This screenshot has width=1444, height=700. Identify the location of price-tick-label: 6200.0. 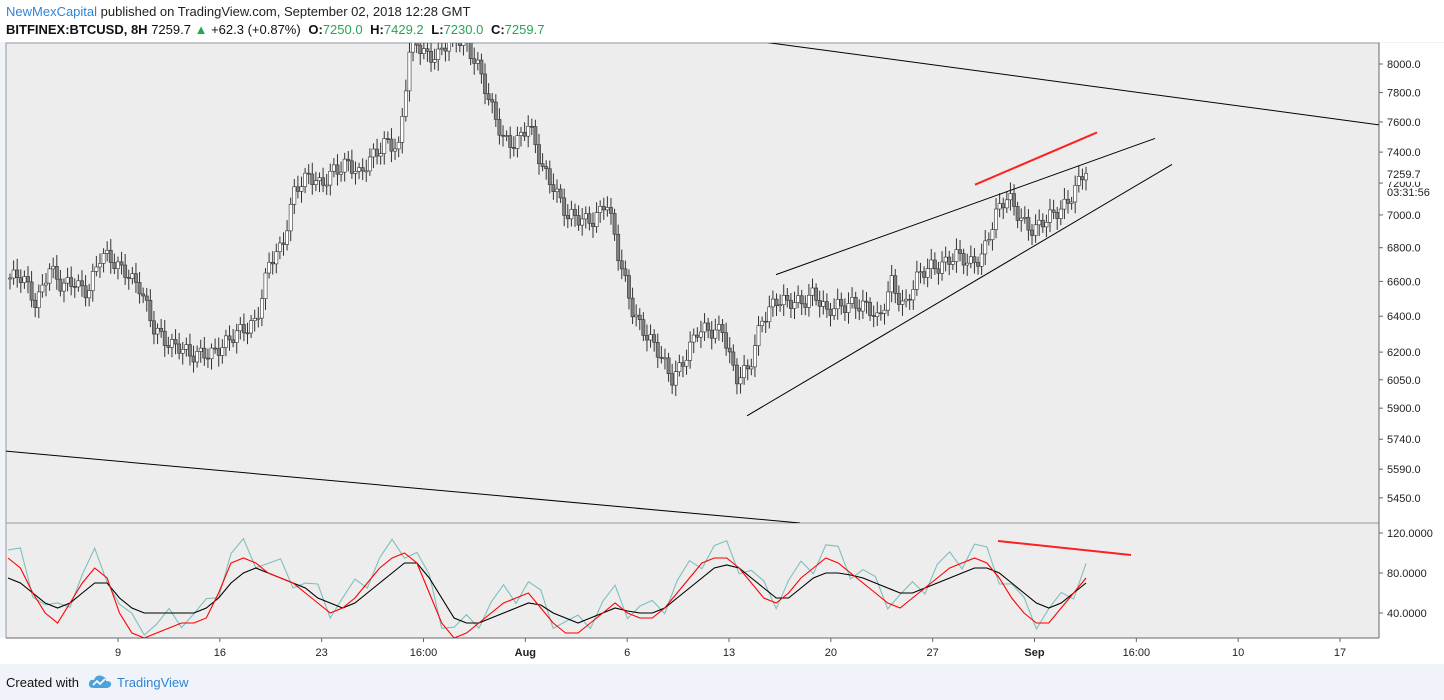
(1404, 353).